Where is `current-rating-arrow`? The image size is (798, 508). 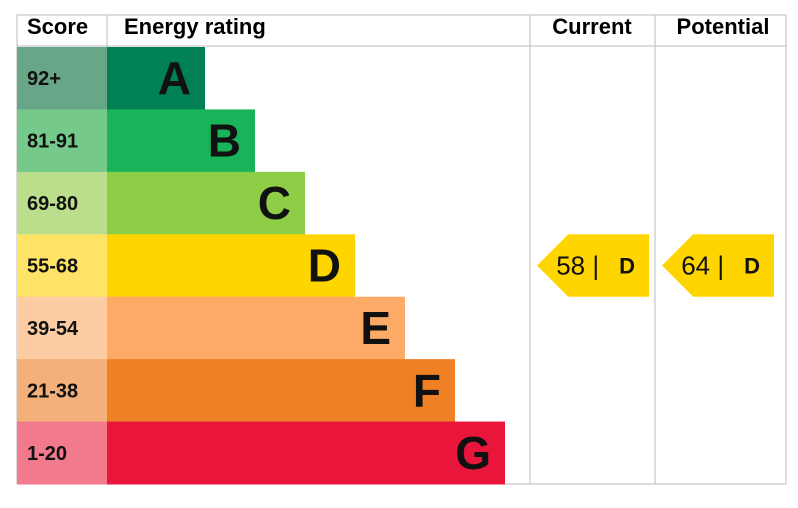 current-rating-arrow is located at coordinates (593, 265).